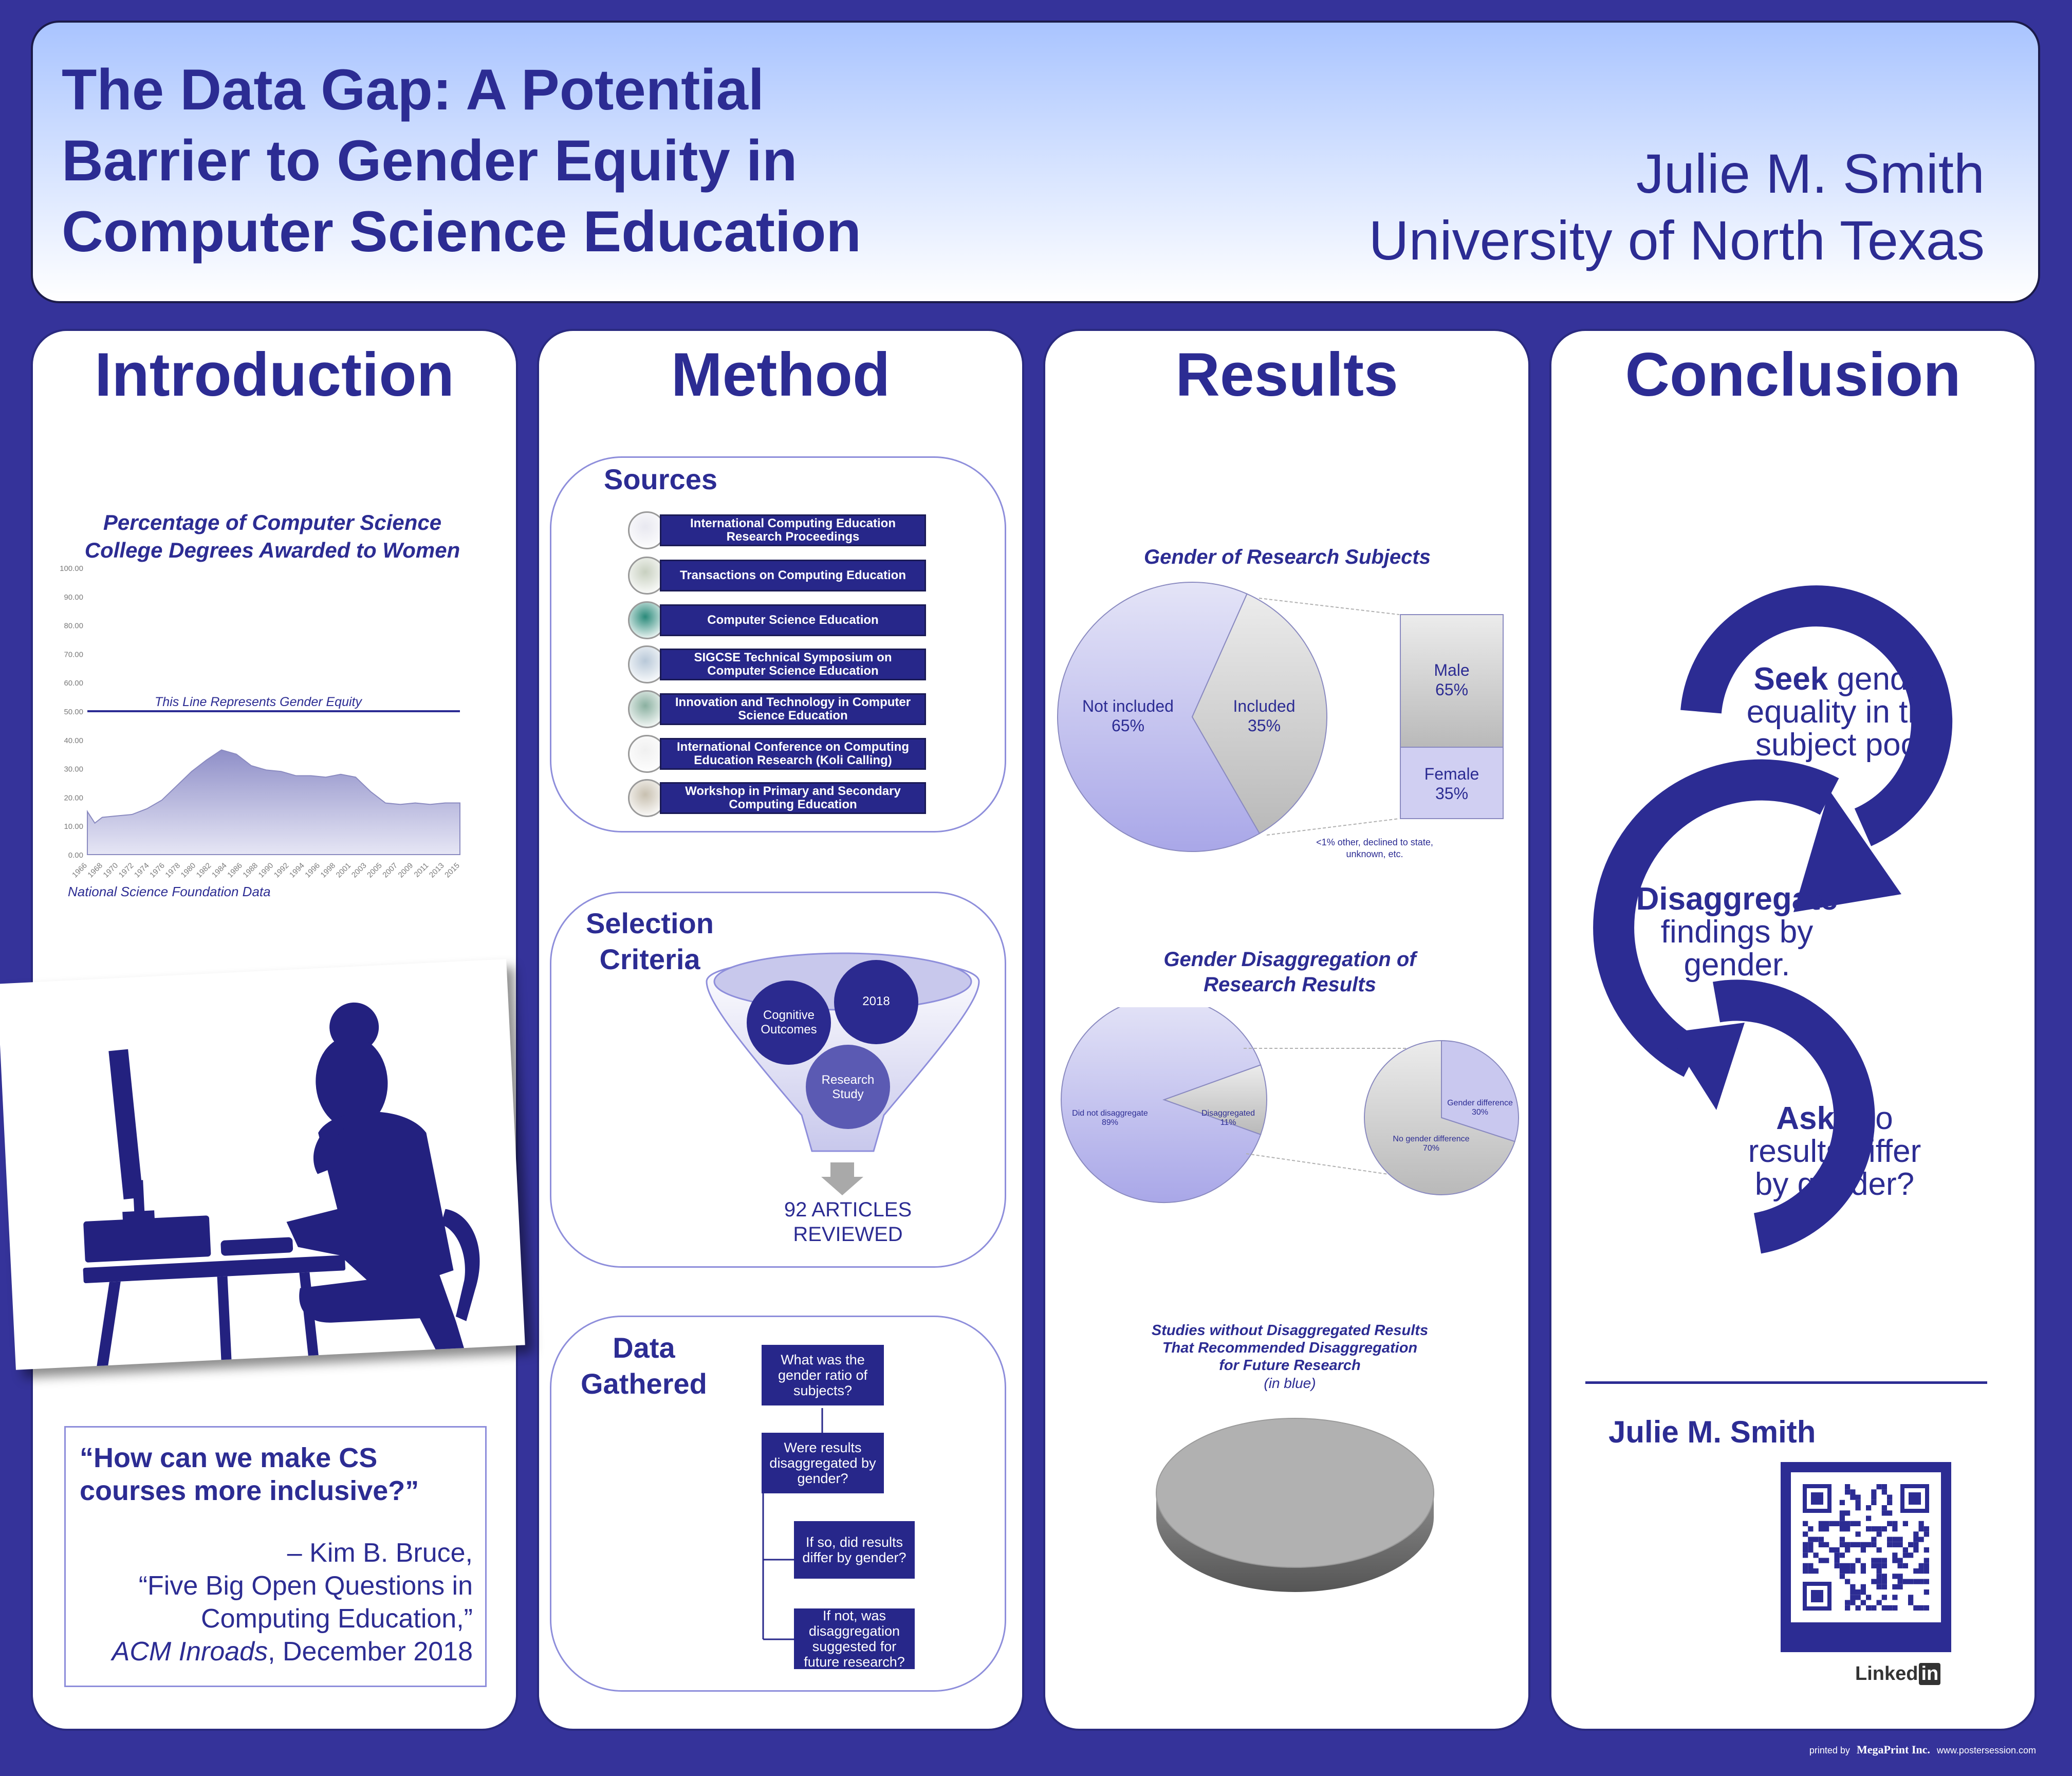 This screenshot has width=2072, height=1776. Describe the element at coordinates (73, 683) in the screenshot. I see `y-tick-label: 60.00` at that location.